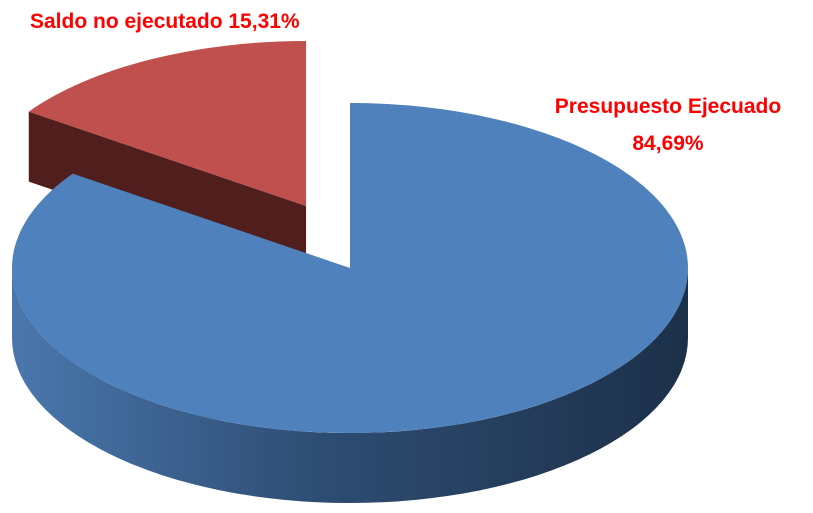 The image size is (813, 513). I want to click on category-label: Saldo no ejecutado, so click(126, 21).